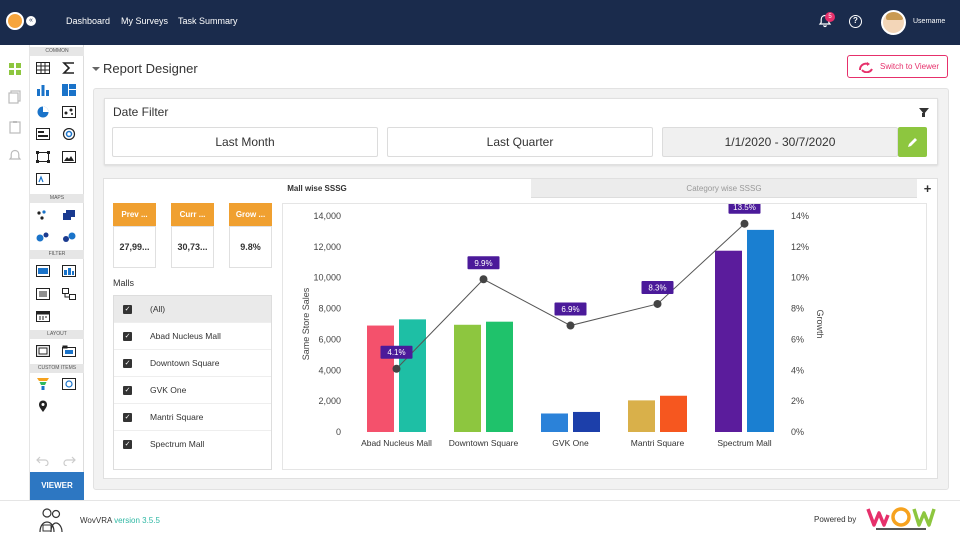 The image size is (960, 540). Describe the element at coordinates (69, 271) in the screenshot. I see `range-filter-icon` at that location.